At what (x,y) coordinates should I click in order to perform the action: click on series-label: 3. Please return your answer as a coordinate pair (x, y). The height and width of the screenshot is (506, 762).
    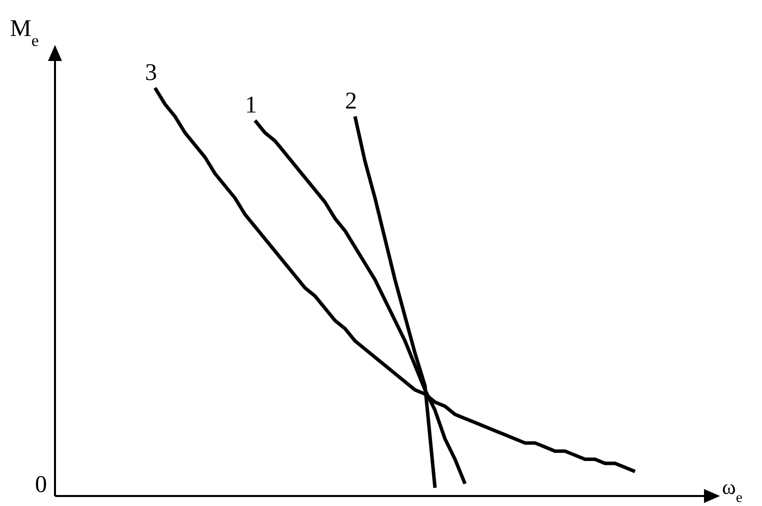
    Looking at the image, I should click on (151, 73).